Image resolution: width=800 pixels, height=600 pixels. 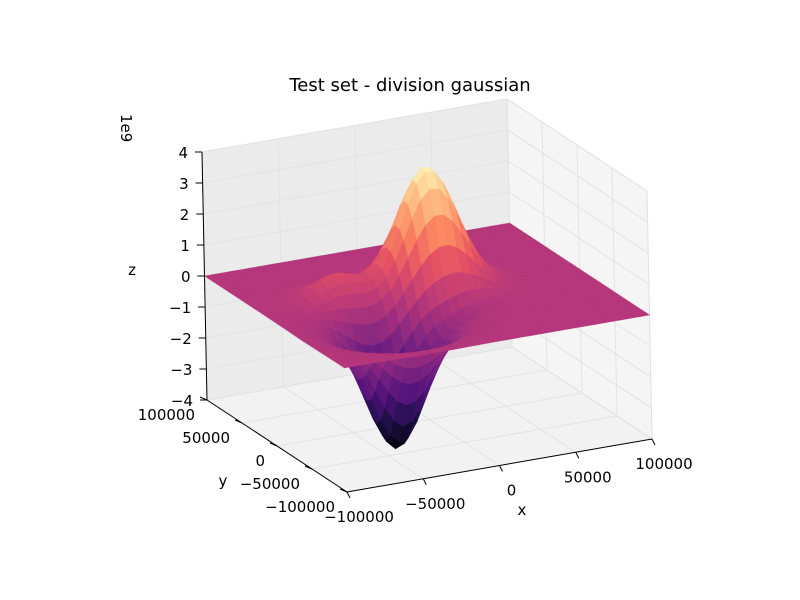 I want to click on chart-title: Test set - division gaussian, so click(x=409, y=85).